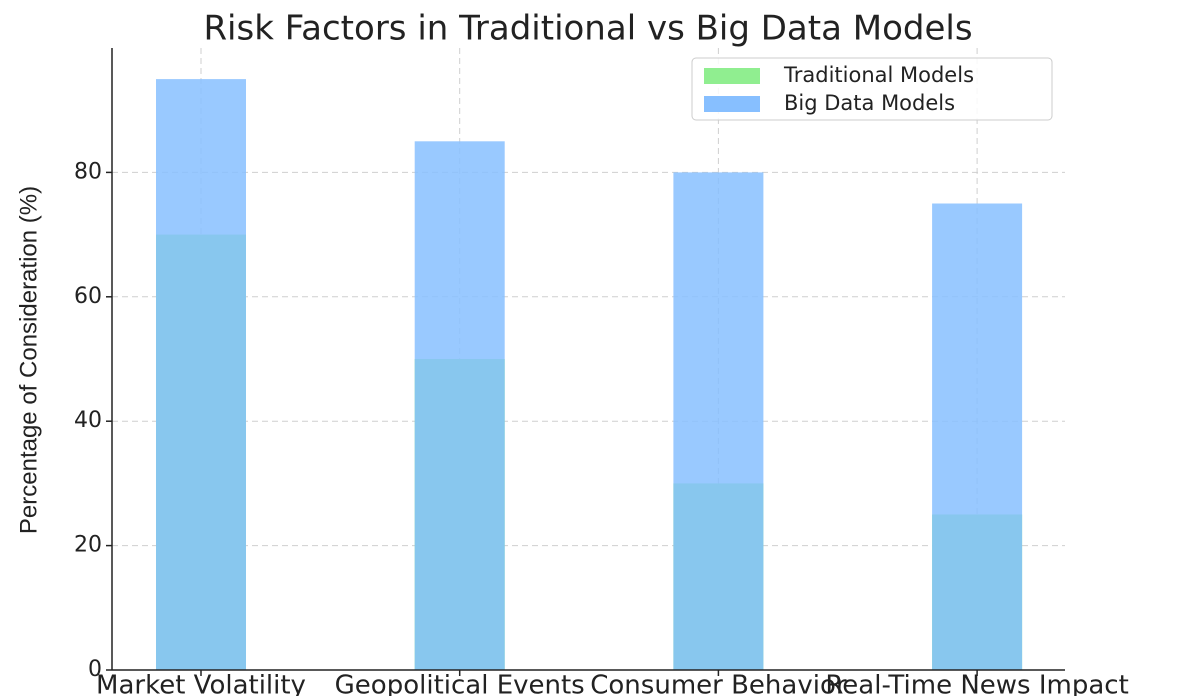 This screenshot has width=1185, height=696. I want to click on y-tick-label: 20, so click(88, 545).